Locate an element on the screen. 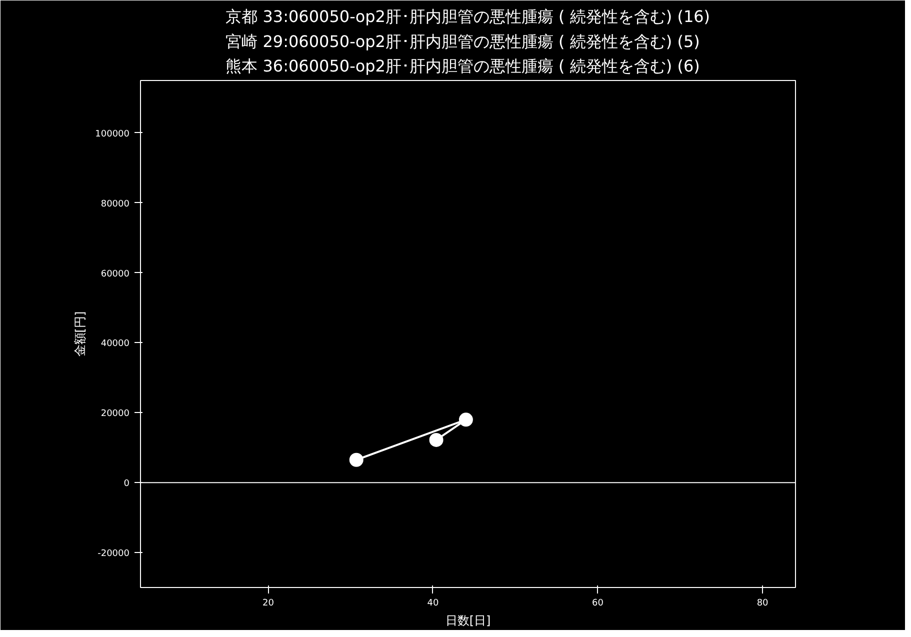  y-tick-label: 0 is located at coordinates (127, 484).